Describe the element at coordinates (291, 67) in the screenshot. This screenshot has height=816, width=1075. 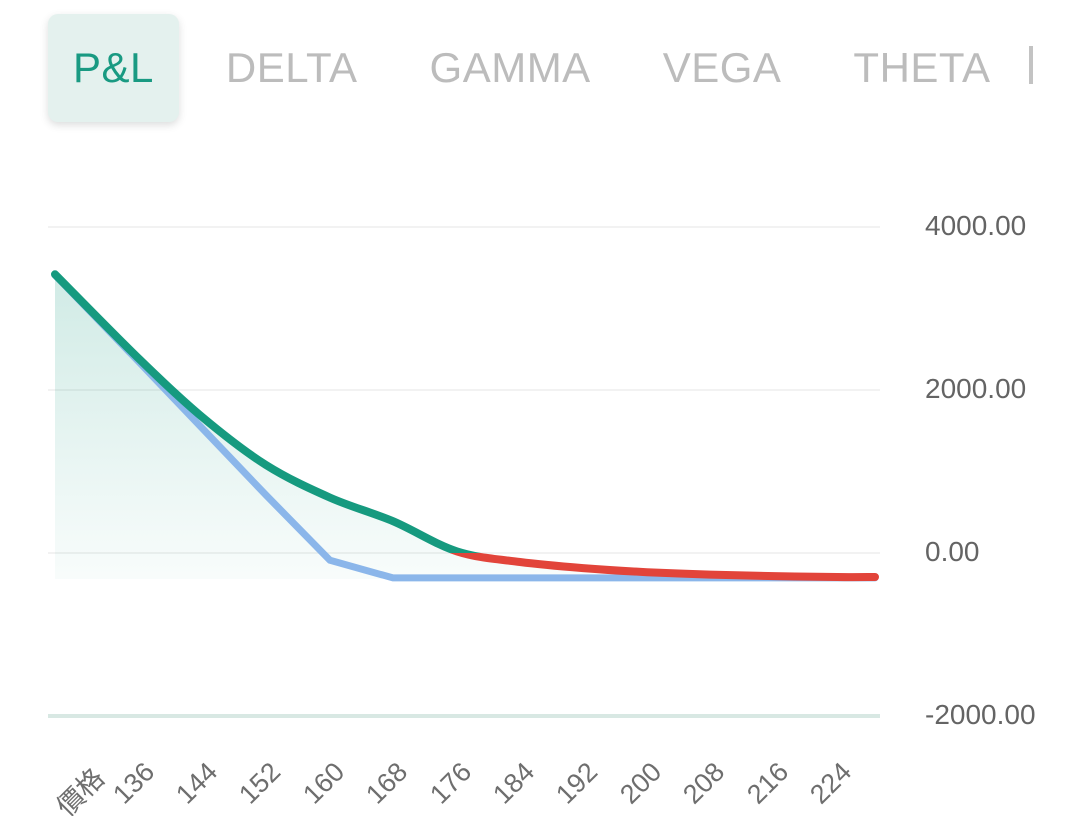
I see `tab-delta: DELTA` at that location.